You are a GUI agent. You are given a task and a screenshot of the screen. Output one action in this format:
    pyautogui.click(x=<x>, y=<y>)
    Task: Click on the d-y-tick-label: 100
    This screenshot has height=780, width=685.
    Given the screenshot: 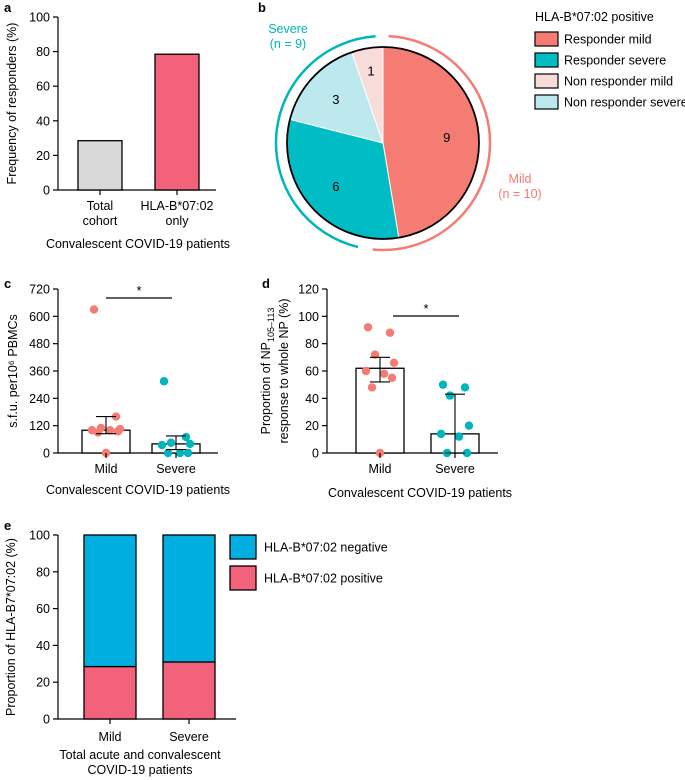 What is the action you would take?
    pyautogui.click(x=308, y=317)
    